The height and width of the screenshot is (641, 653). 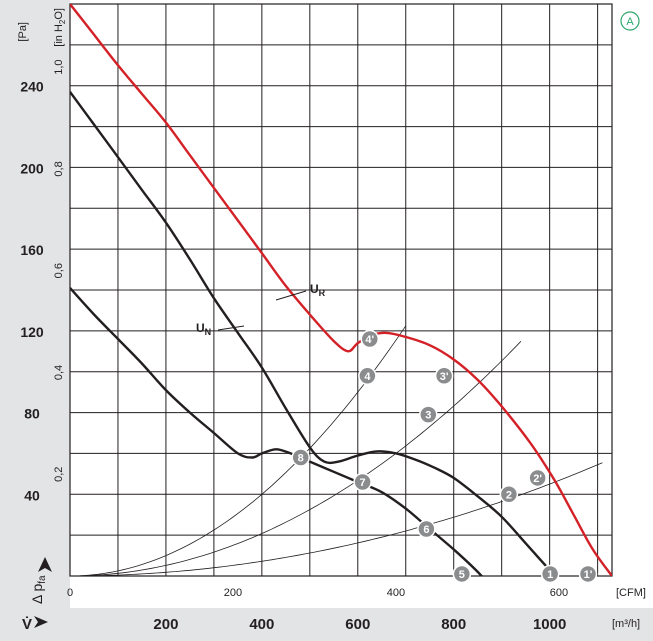 I want to click on inh2o-tick-label: 0,8, so click(x=59, y=168).